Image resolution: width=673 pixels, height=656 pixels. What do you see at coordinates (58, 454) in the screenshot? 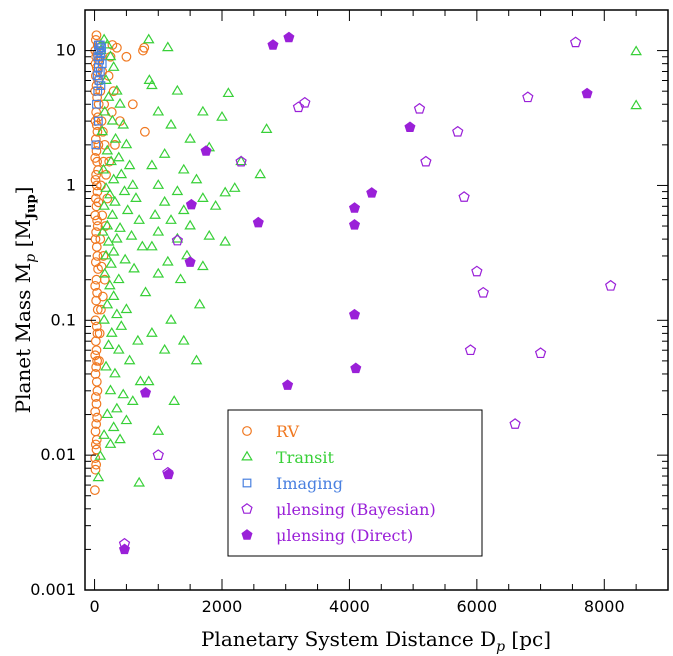
I see `y-tick-label: 0.01` at bounding box center [58, 454].